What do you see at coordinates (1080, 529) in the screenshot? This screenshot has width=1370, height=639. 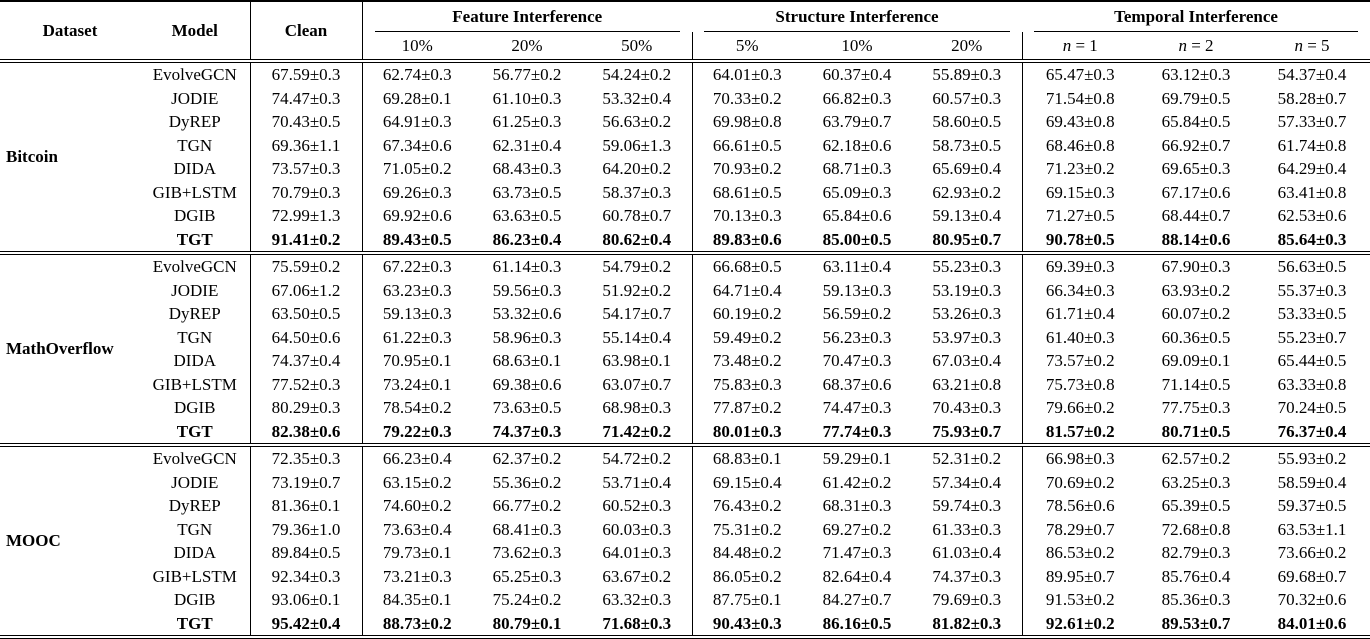 I see `value-cell: 78.29±0.7` at bounding box center [1080, 529].